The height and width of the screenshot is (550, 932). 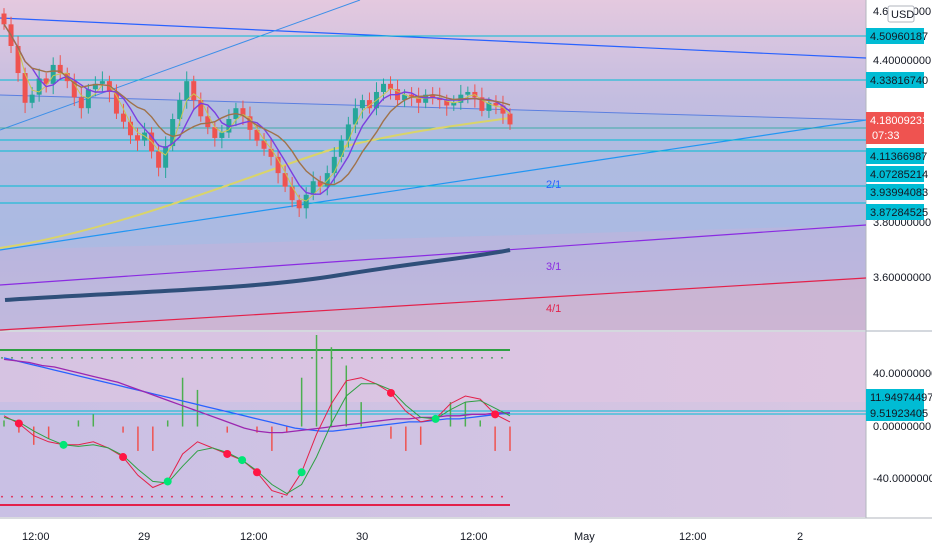 I want to click on x-tick-6: May, so click(x=584, y=537).